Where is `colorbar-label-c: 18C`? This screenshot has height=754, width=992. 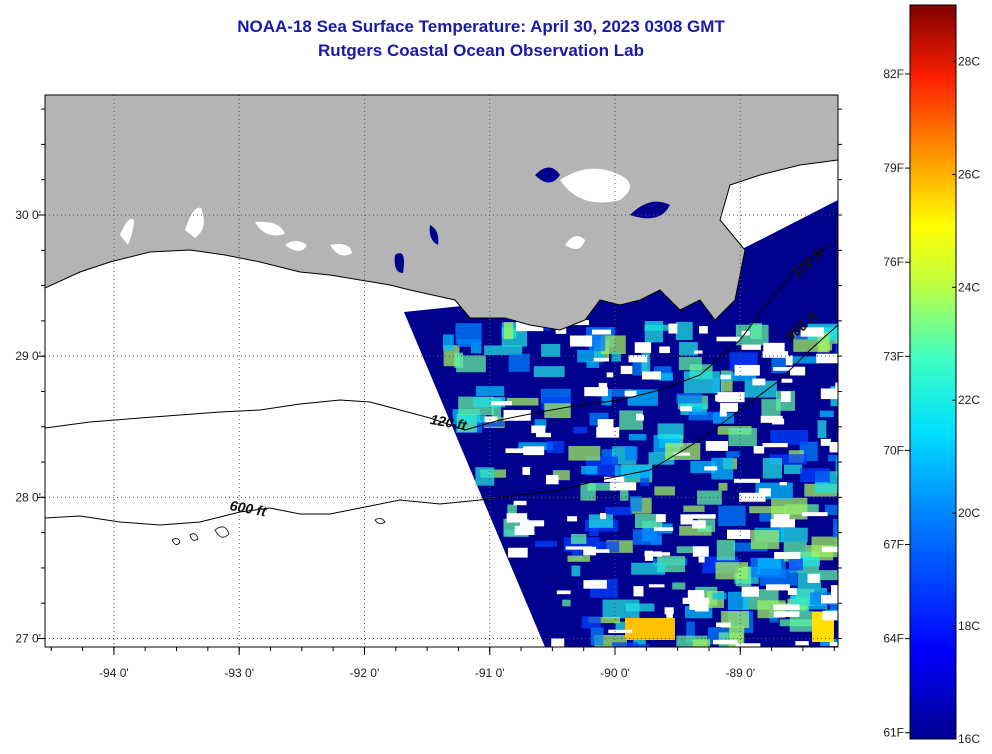 colorbar-label-c: 18C is located at coordinates (969, 626).